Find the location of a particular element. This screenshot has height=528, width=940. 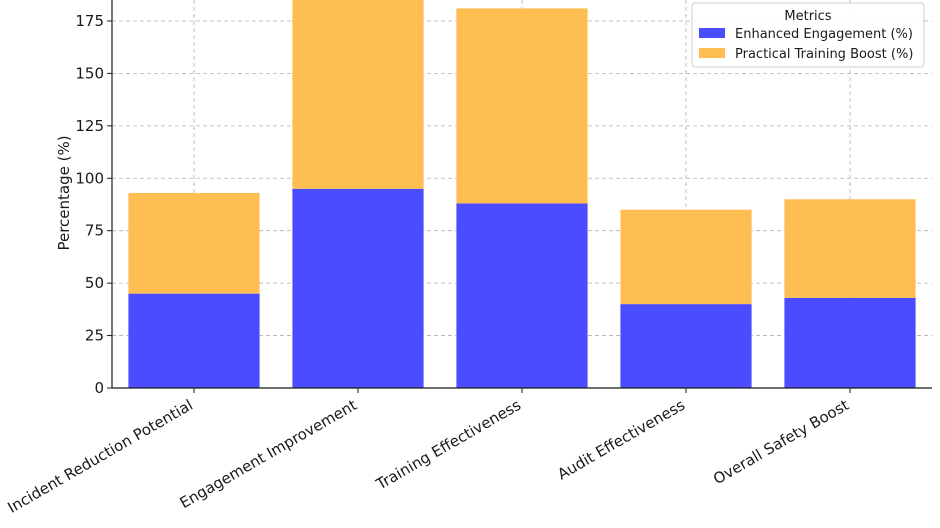

bar-practical-training-boost-overall-safety-boost is located at coordinates (850, 248).